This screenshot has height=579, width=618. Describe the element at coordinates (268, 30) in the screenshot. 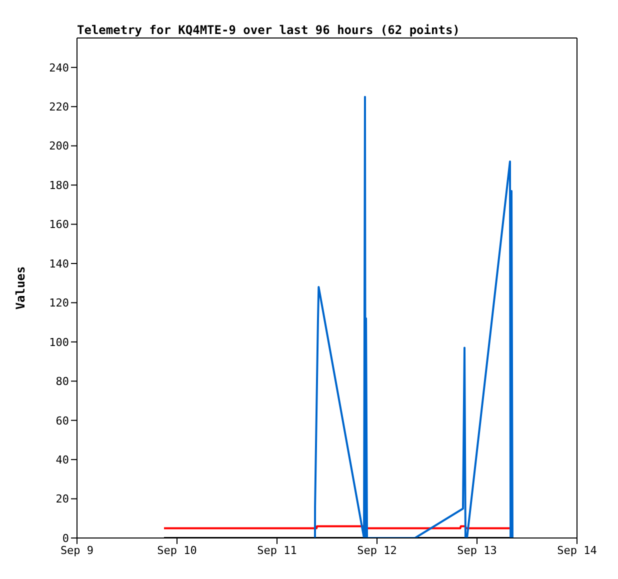

I see `chart-title: Telemetry for KQ4MTE-9 over last 96 hours (62 points)` at that location.